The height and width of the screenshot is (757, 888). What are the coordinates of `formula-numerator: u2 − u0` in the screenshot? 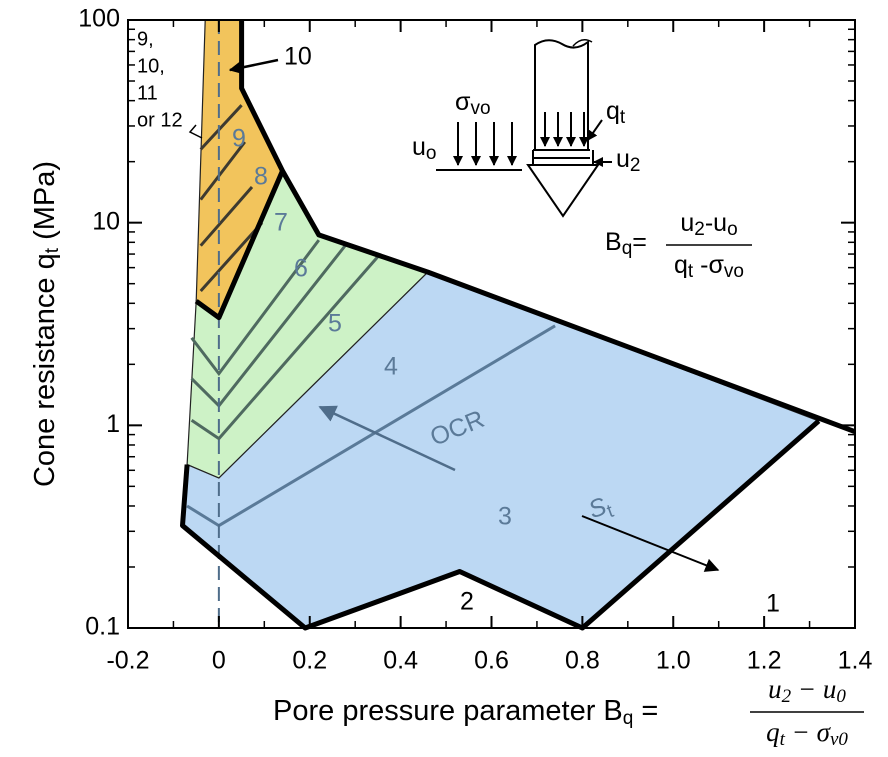 It's located at (807, 690).